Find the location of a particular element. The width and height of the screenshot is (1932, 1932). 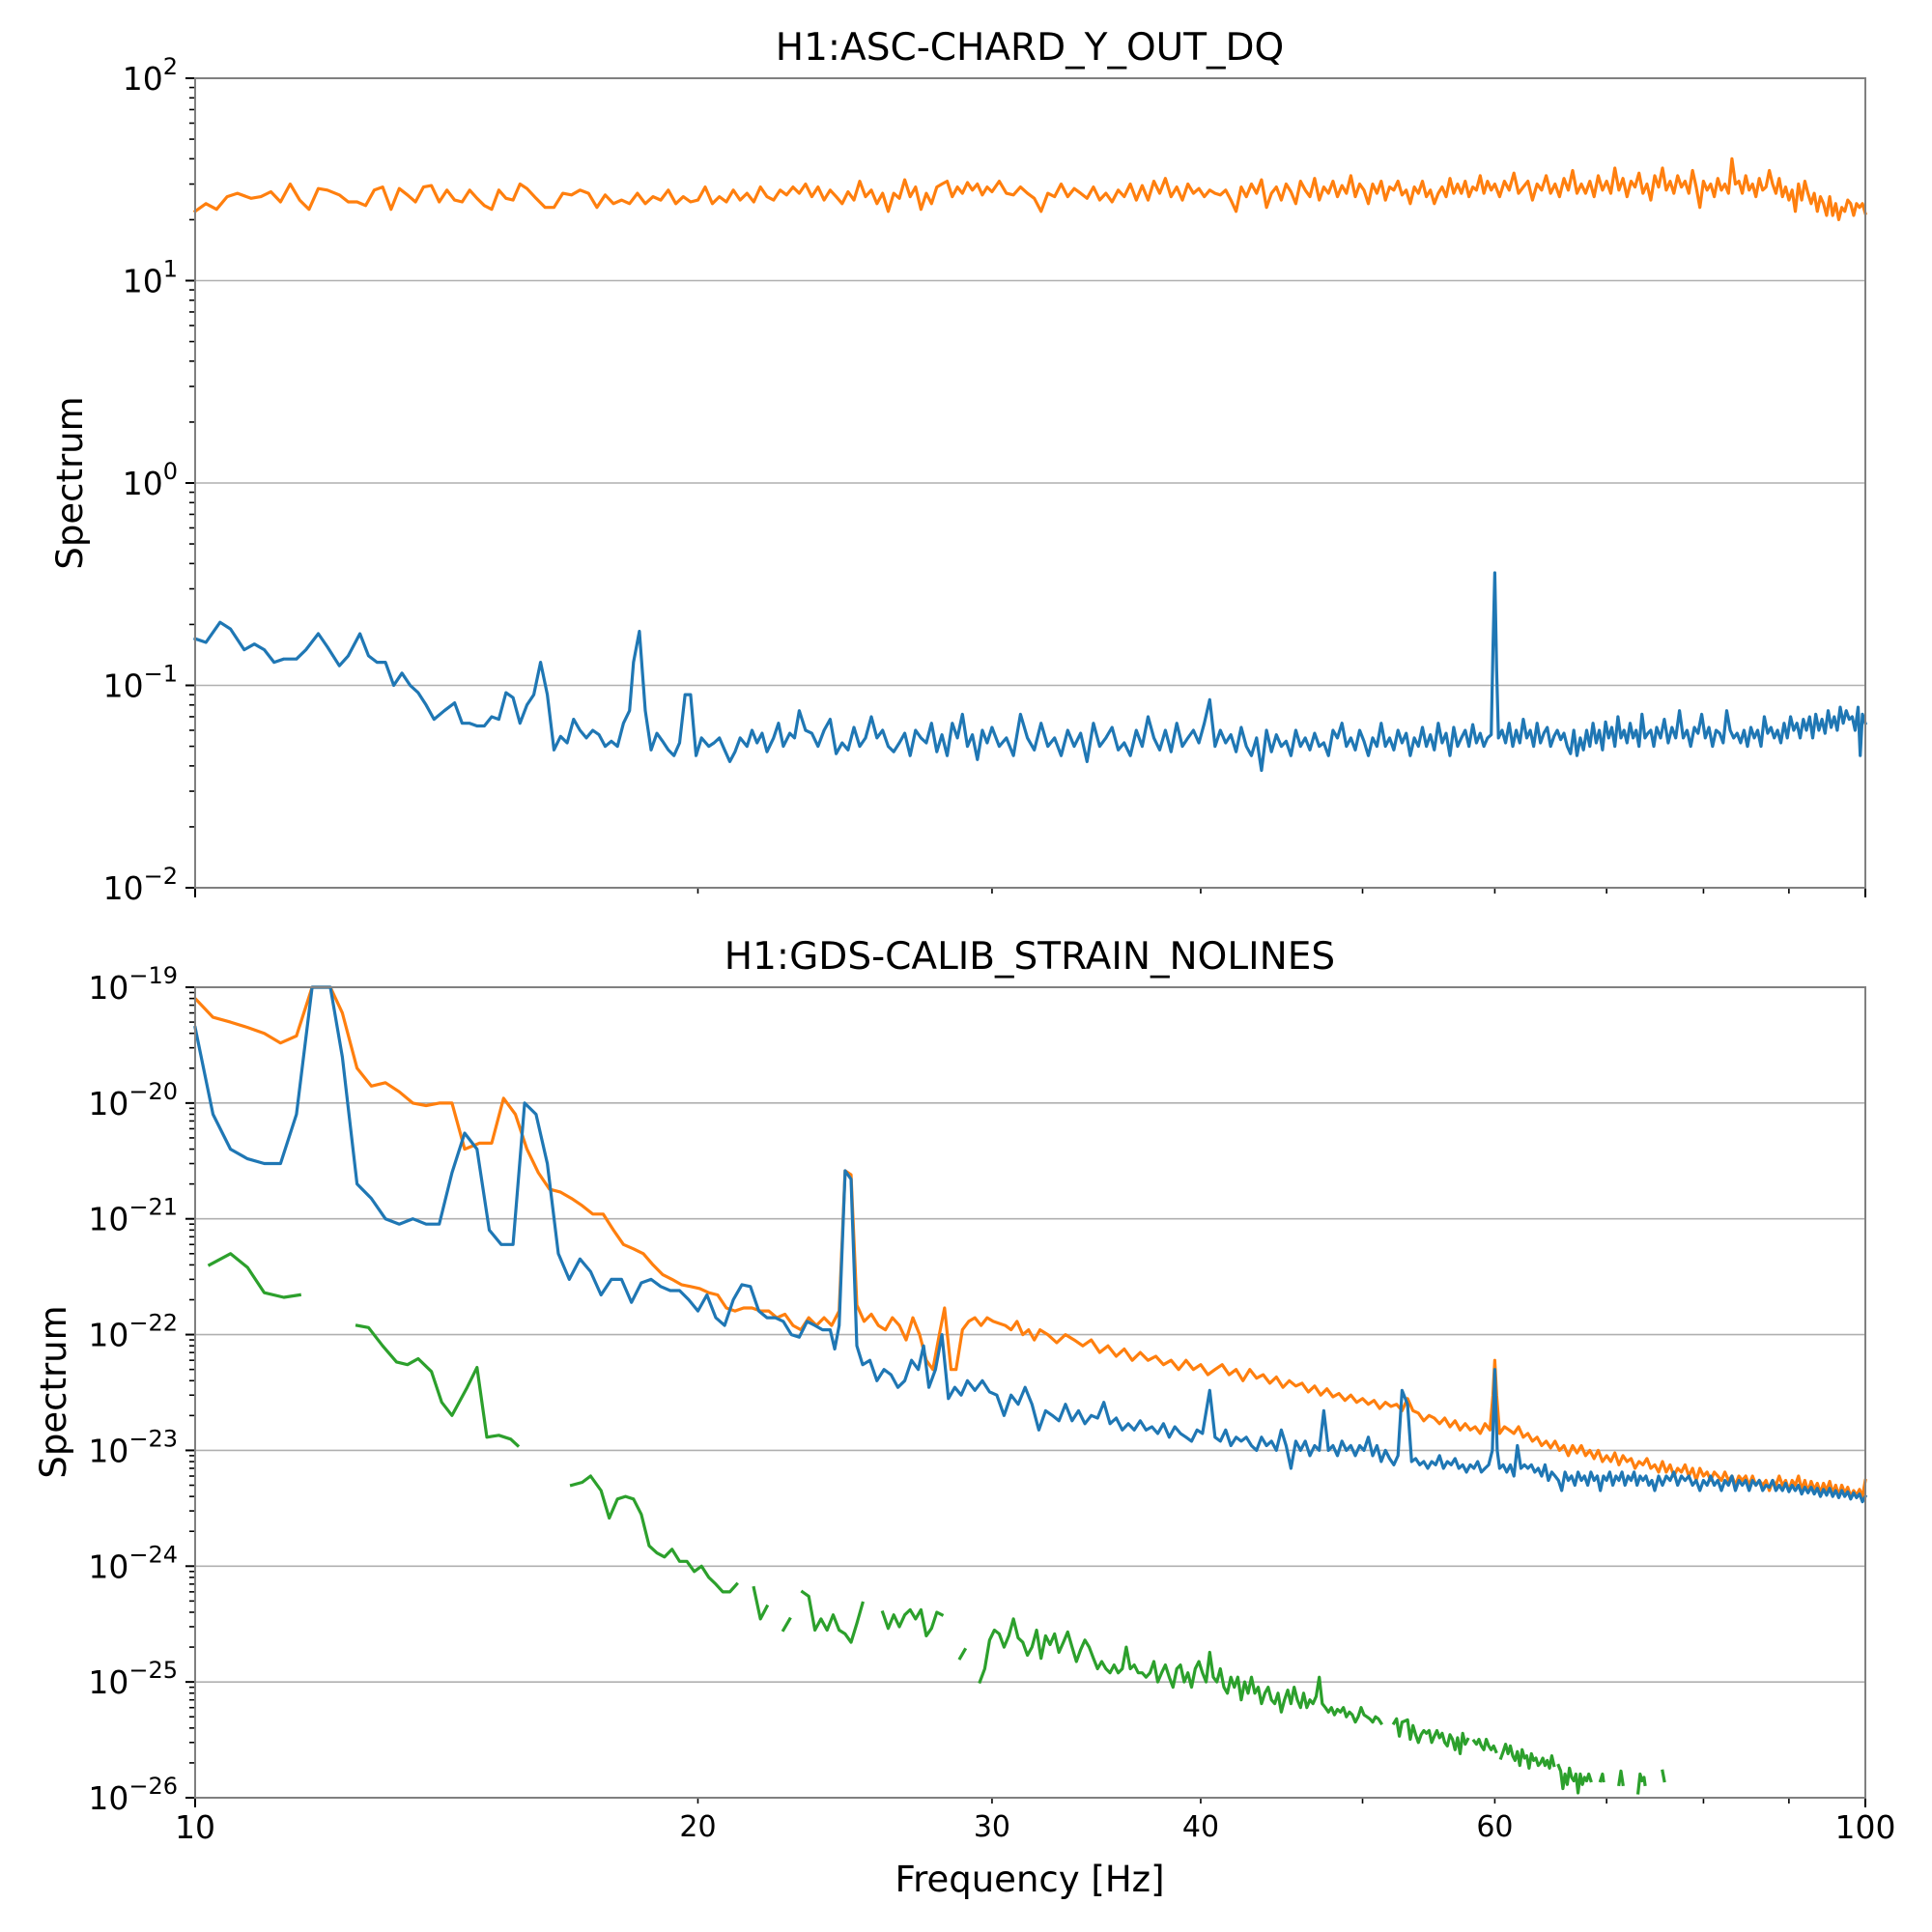

y-tick-label-exponent: 2 is located at coordinates (170, 66).